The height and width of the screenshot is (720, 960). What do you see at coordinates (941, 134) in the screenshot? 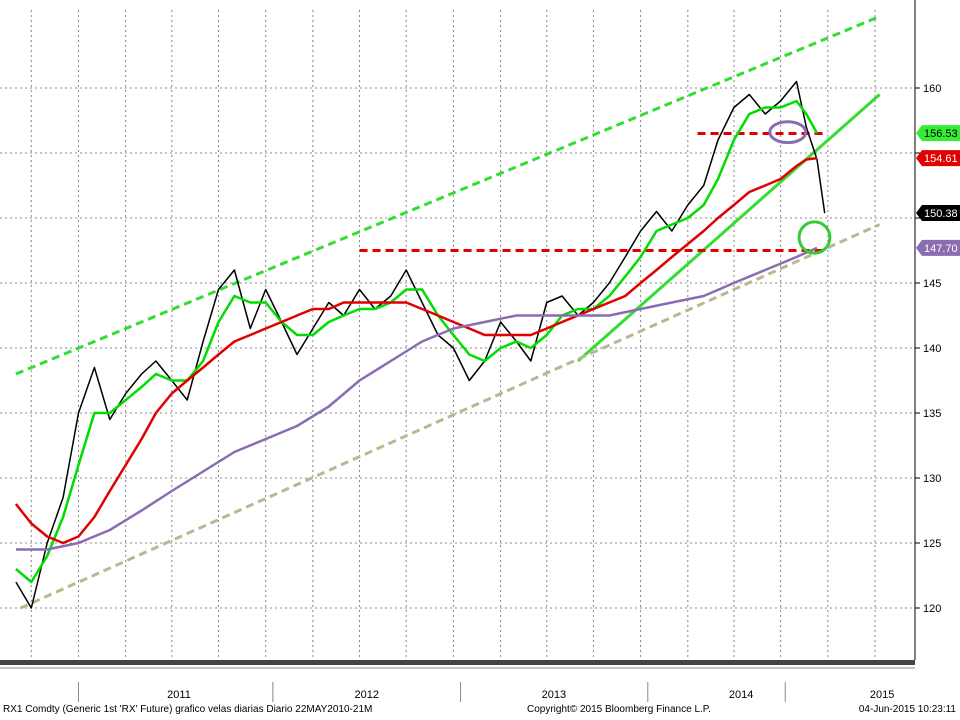
I see `value-tag-label: 156.53` at bounding box center [941, 134].